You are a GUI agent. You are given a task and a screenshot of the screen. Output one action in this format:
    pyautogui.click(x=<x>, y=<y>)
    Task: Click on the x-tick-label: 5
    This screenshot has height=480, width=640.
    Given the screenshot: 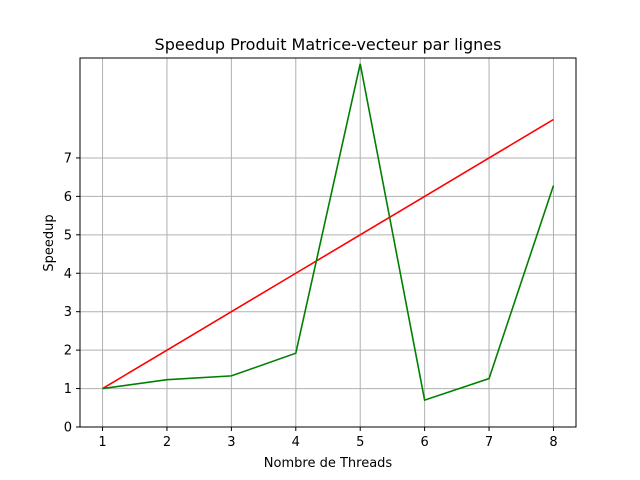 What is the action you would take?
    pyautogui.click(x=360, y=442)
    